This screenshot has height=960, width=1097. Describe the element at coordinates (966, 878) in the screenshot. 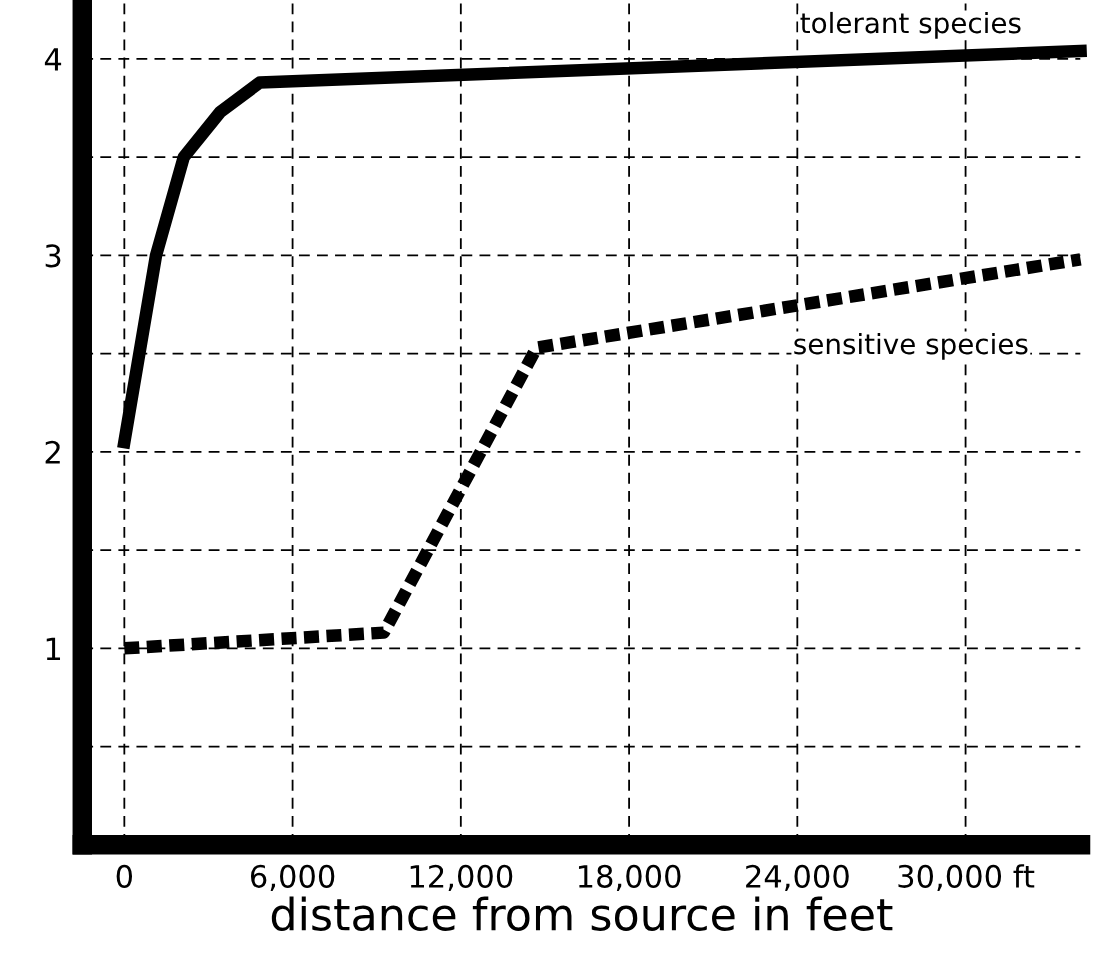

I see `x-tick-label: 30,000 ft` at that location.